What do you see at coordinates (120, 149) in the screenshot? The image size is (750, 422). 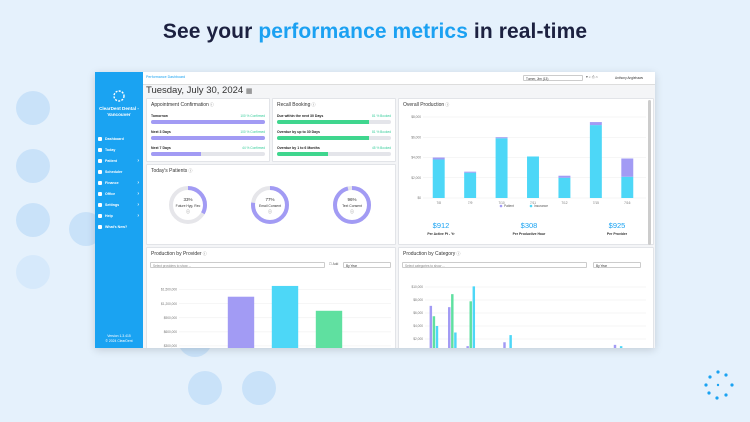 I see `menu-item: Today` at bounding box center [120, 149].